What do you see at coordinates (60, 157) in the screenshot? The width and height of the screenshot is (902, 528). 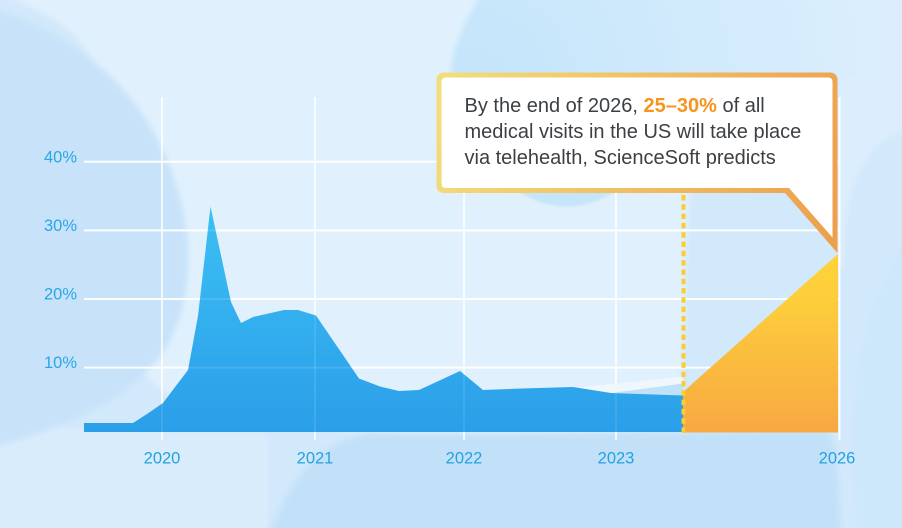 I see `svg-text: 40%` at bounding box center [60, 157].